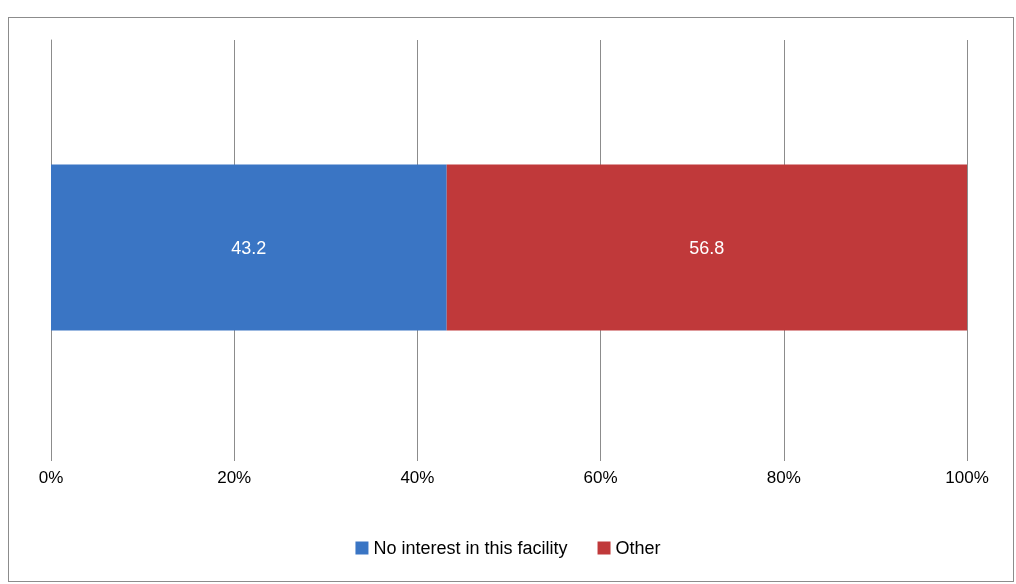 Image resolution: width=1016 pixels, height=584 pixels. What do you see at coordinates (967, 477) in the screenshot?
I see `x-tick-label: 100%` at bounding box center [967, 477].